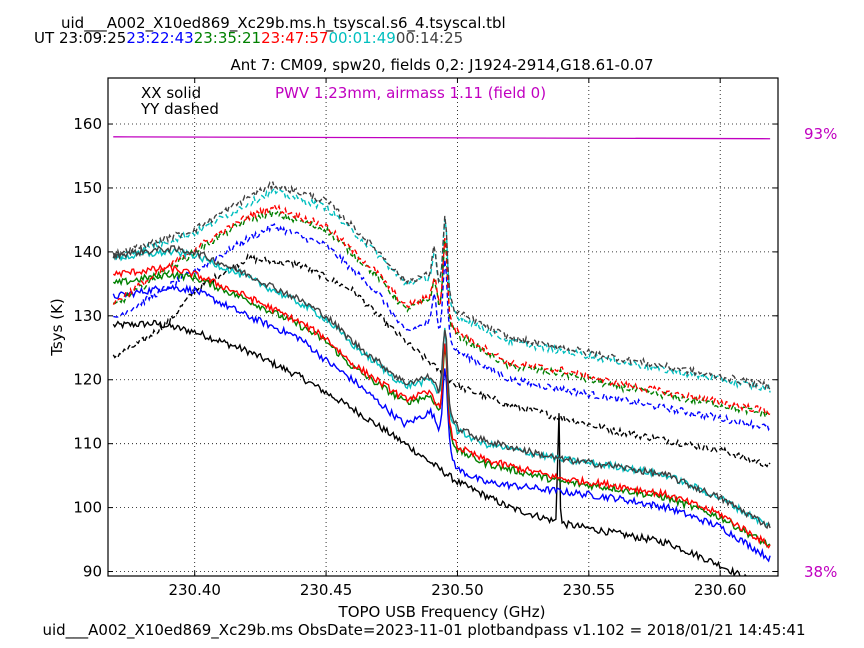 This screenshot has height=648, width=864. I want to click on ut-time-3: 23:47:57, so click(295, 38).